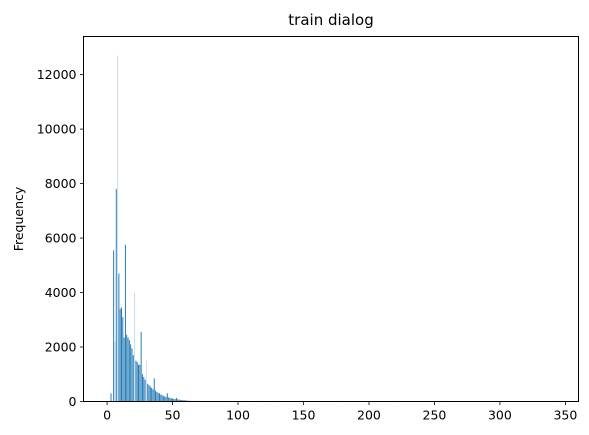  What do you see at coordinates (61, 292) in the screenshot?
I see `y-tick-label: 4000` at bounding box center [61, 292].